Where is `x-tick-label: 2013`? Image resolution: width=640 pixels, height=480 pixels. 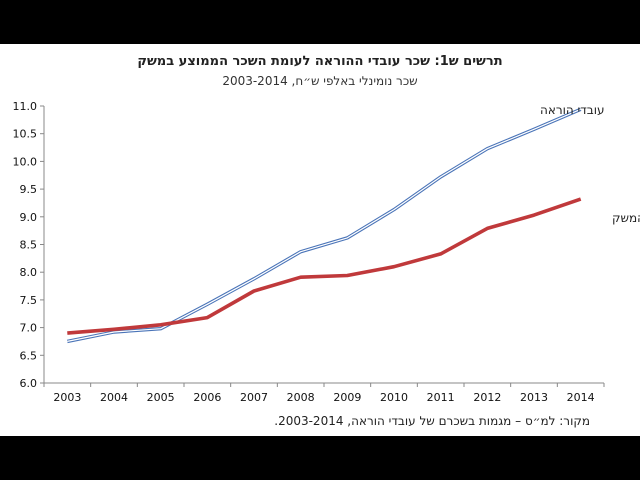
x-tick-label: 2013 is located at coordinates (534, 397).